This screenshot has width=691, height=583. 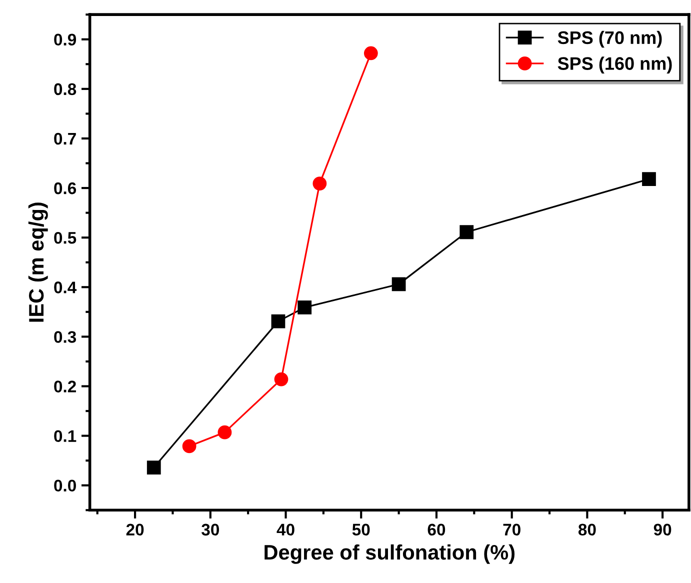 I want to click on y-axis-title: IEC (m eq/g), so click(x=38, y=262).